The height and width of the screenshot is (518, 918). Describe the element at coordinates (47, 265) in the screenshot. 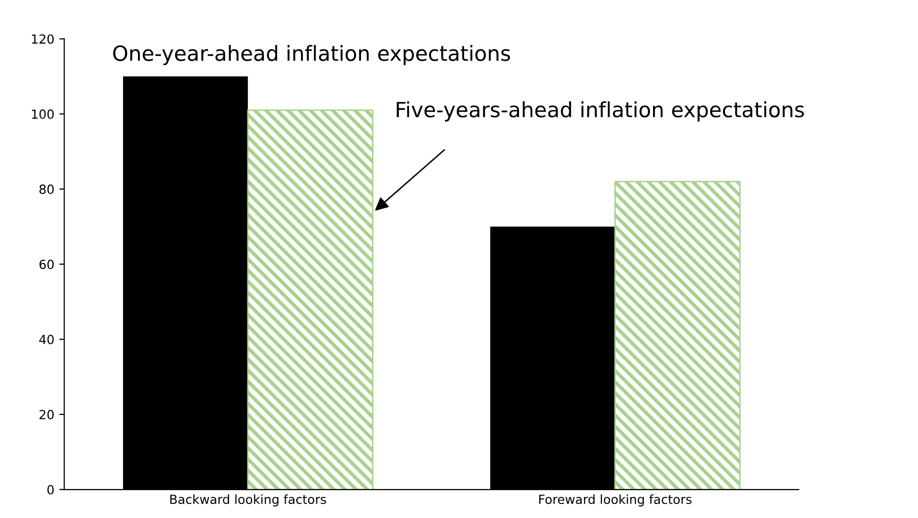

I see `y-tick-label: 60` at that location.